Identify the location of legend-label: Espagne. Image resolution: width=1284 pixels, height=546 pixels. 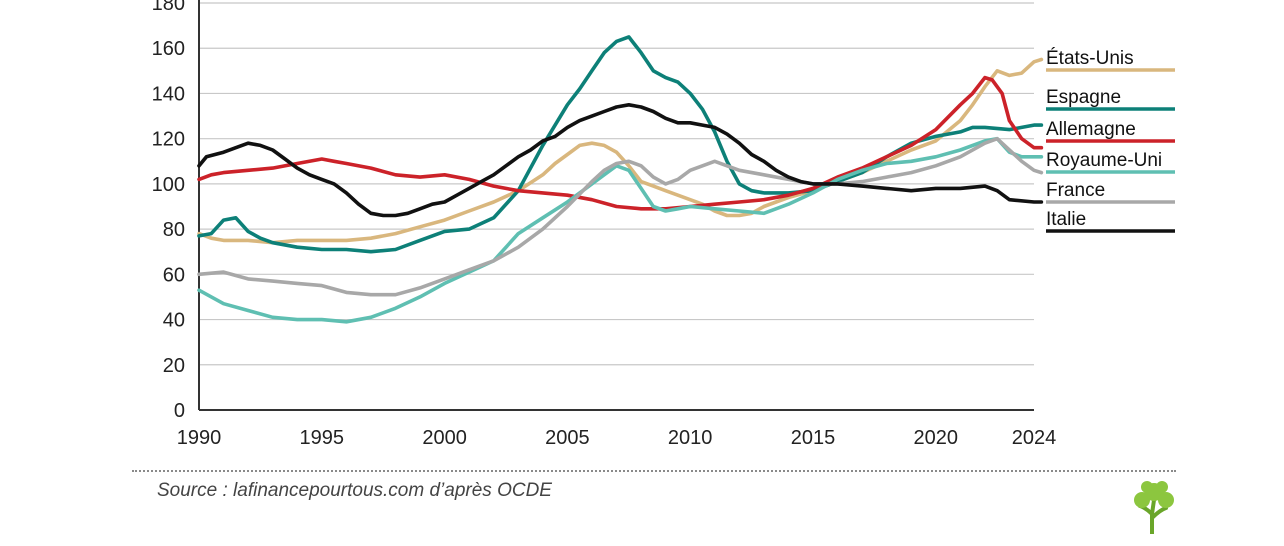
(1083, 97).